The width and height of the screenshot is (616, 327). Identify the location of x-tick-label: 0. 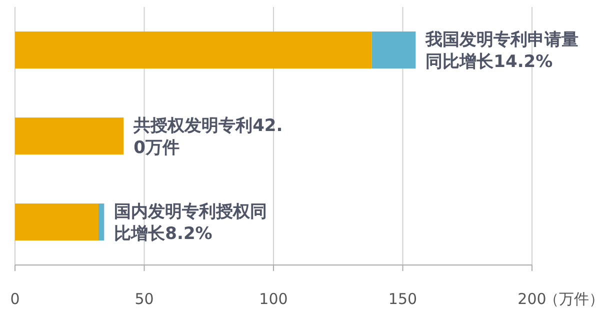
(15, 299).